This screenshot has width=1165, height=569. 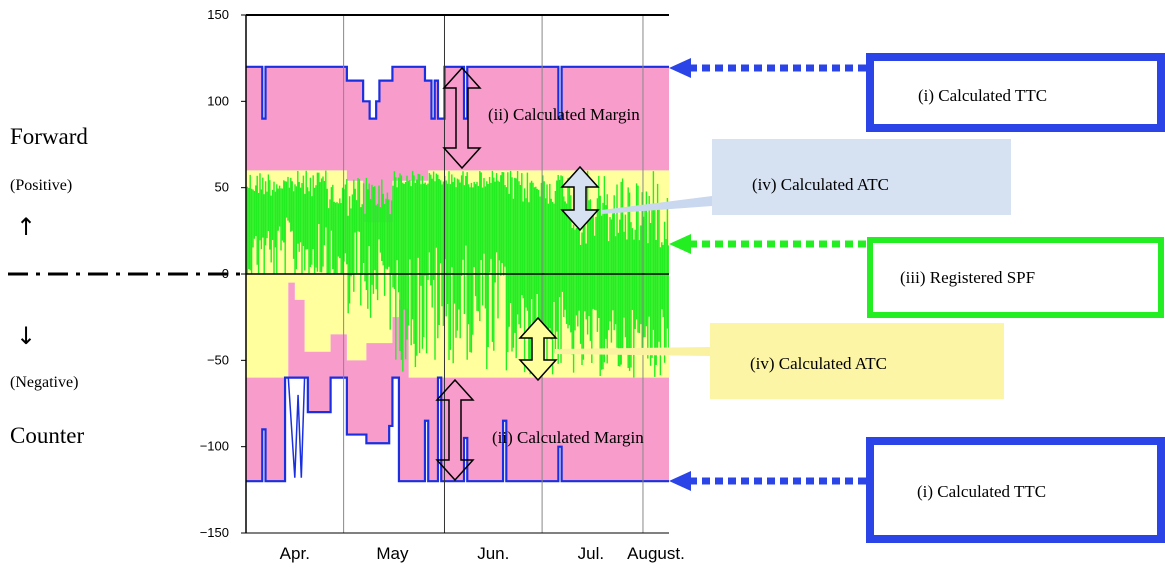 I want to click on ttc-top-label: (i) Calculated TTC, so click(x=982, y=95).